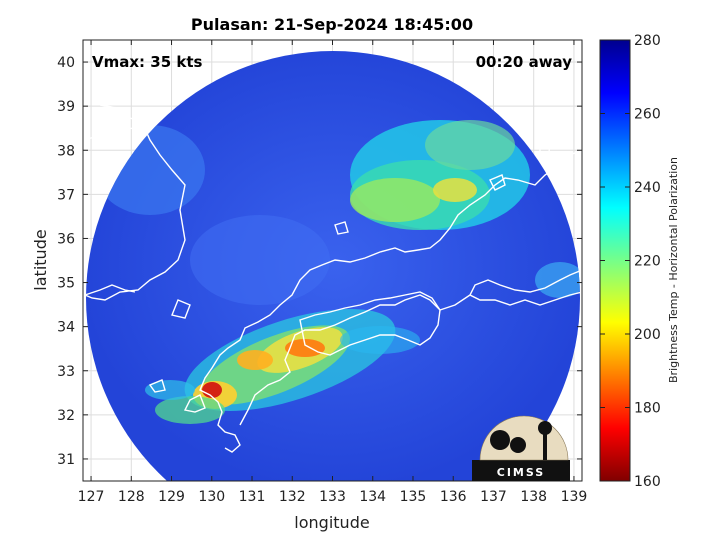 This screenshot has width=720, height=540. Describe the element at coordinates (292, 497) in the screenshot. I see `x-tick-label: 132` at that location.